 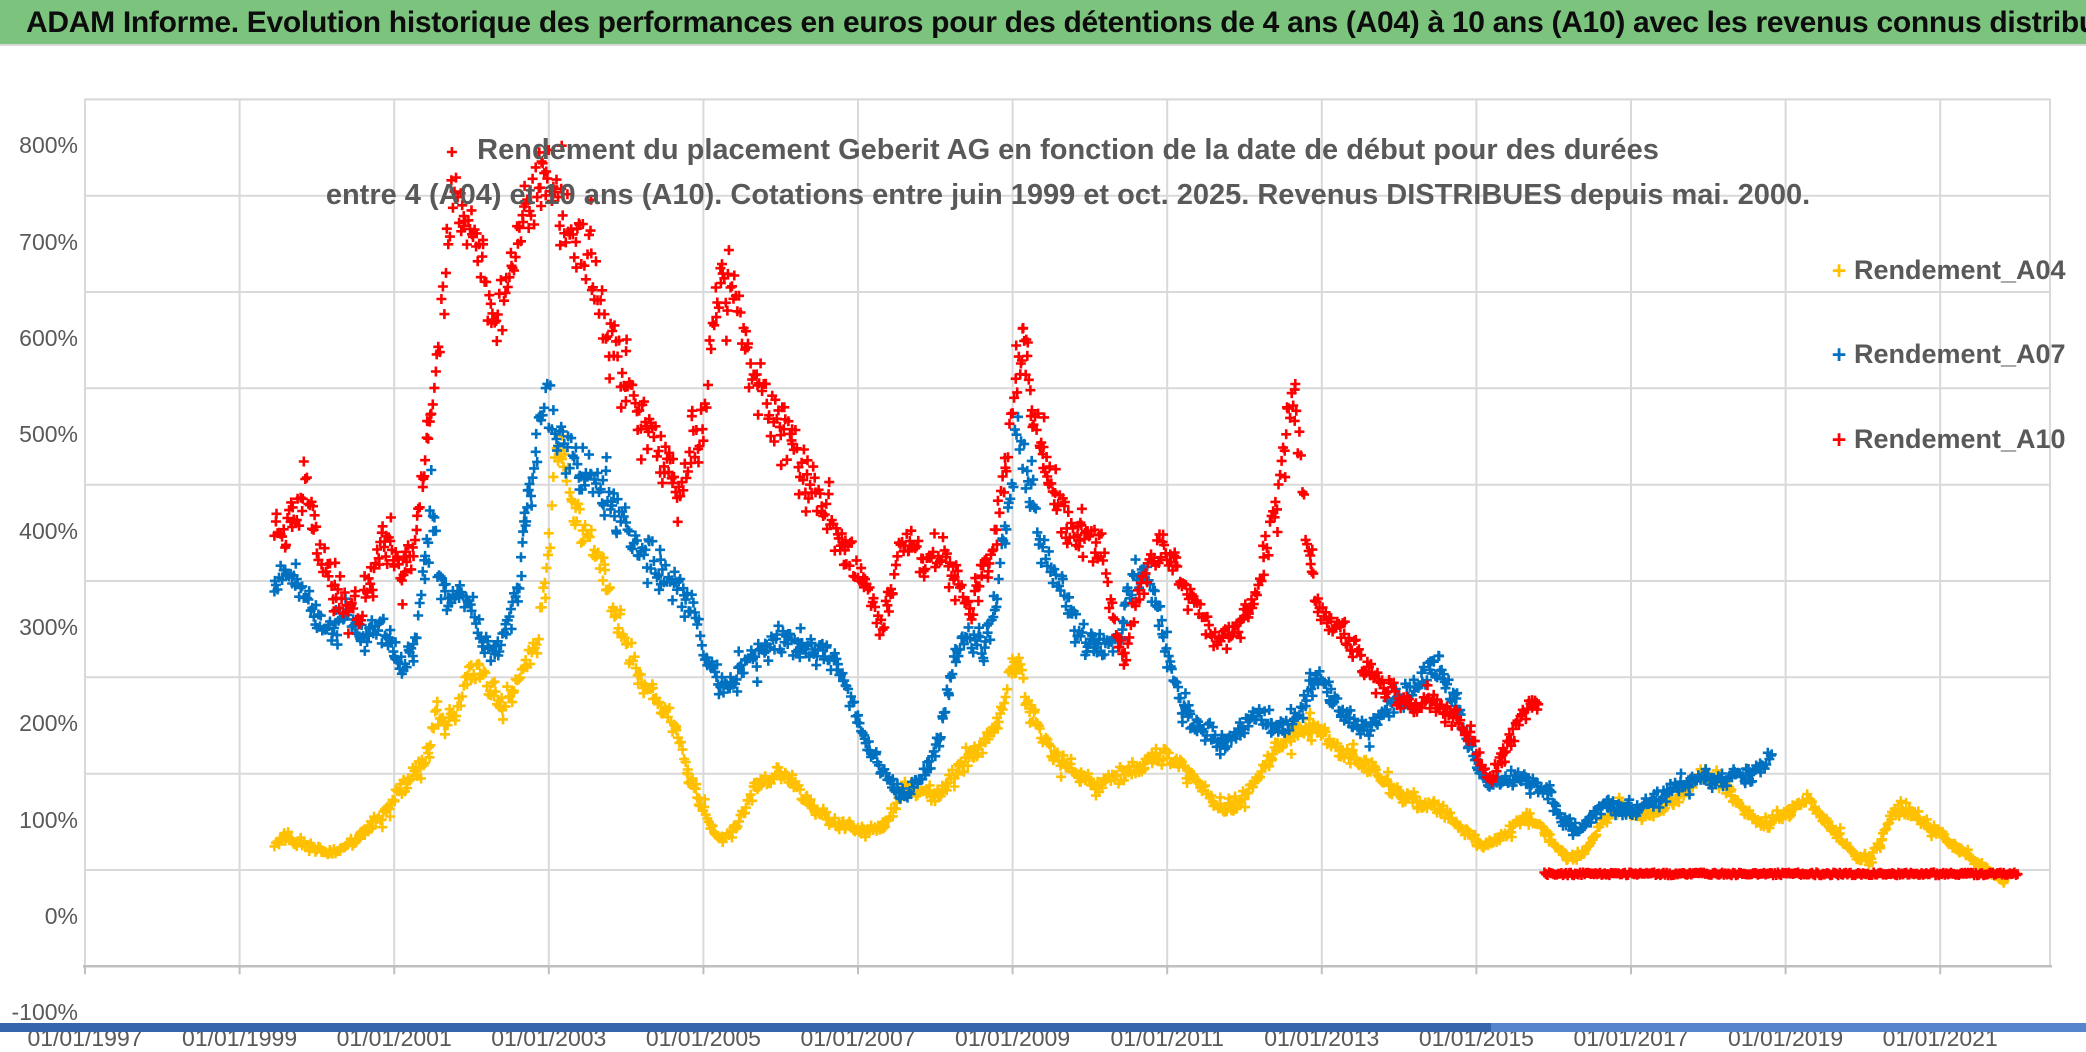 I want to click on legend-item-a10: + Rendement_A10, so click(x=1949, y=439).